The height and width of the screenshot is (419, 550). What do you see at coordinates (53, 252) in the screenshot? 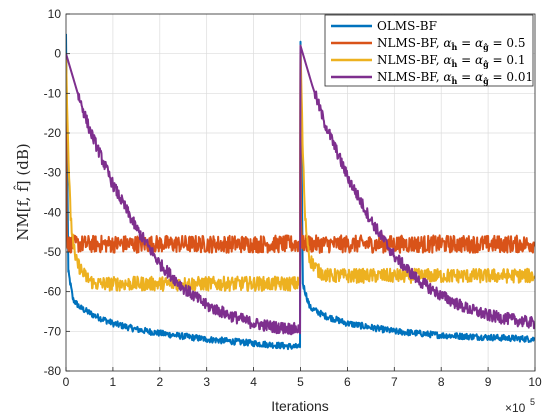
I see `y-tick-label: -50` at bounding box center [53, 252].